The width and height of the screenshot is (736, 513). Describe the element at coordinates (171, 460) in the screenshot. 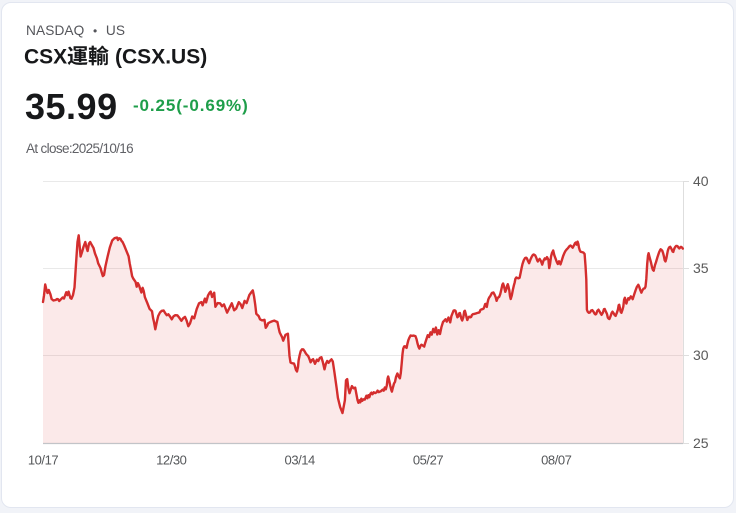

I see `svg-text: 12/30` at that location.